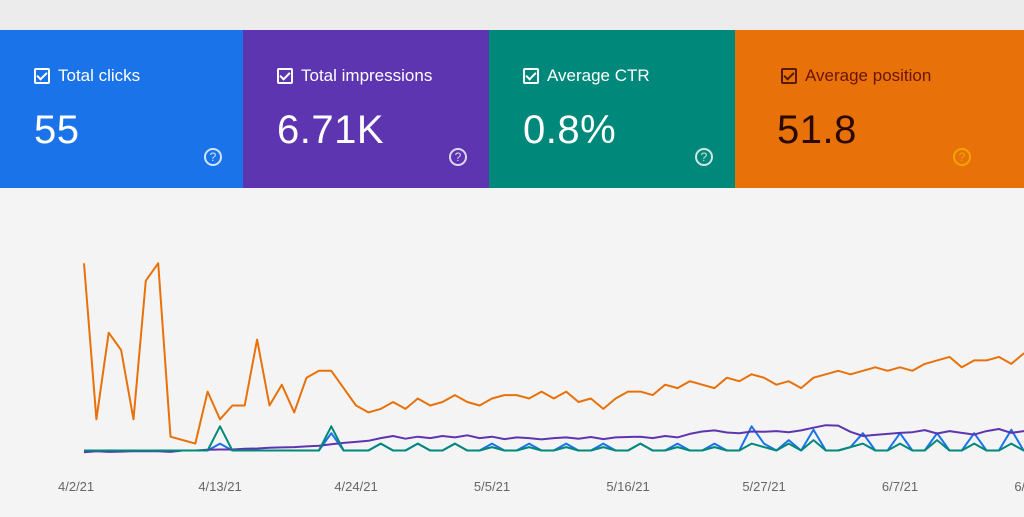  What do you see at coordinates (512, 16) in the screenshot?
I see `top-strip` at bounding box center [512, 16].